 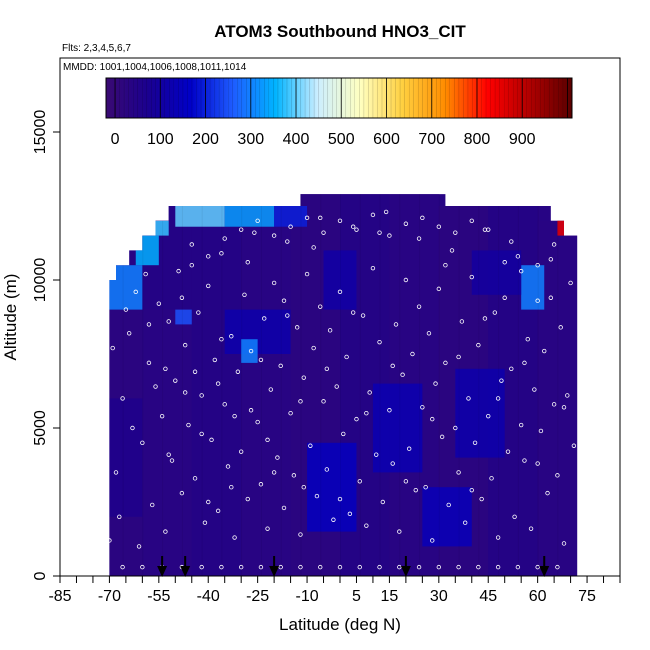 What do you see at coordinates (356, 596) in the screenshot?
I see `x-tick-label: 5` at bounding box center [356, 596].